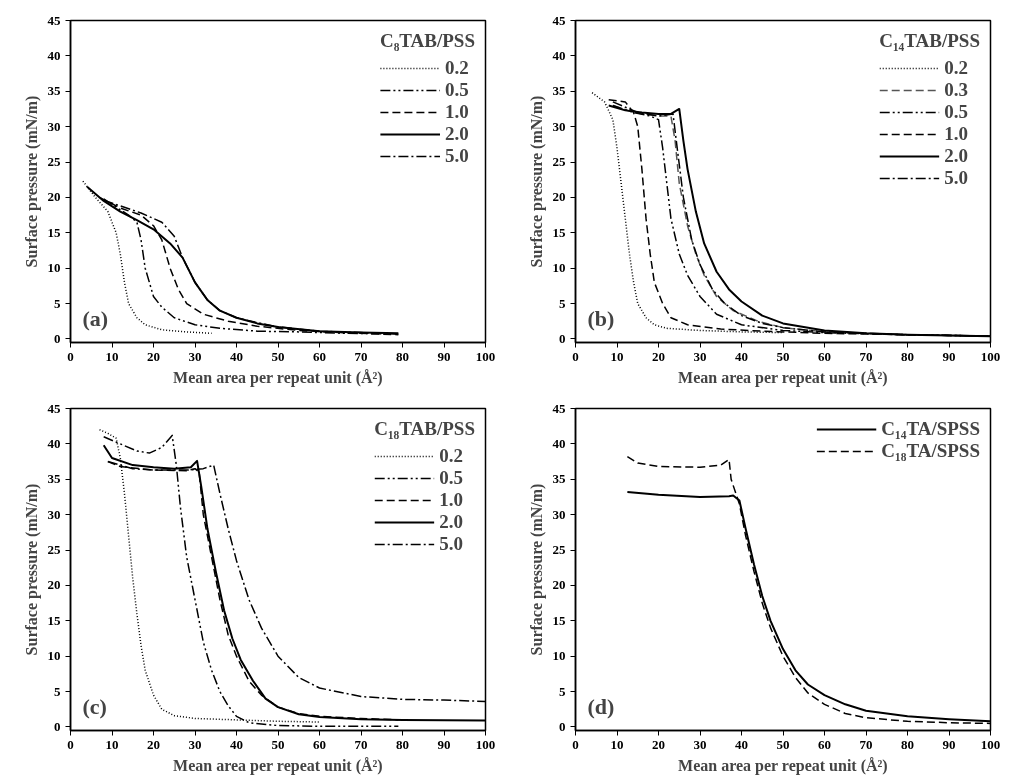  What do you see at coordinates (424, 429) in the screenshot?
I see `legend-title: C₁₈TAB/PSS` at bounding box center [424, 429].